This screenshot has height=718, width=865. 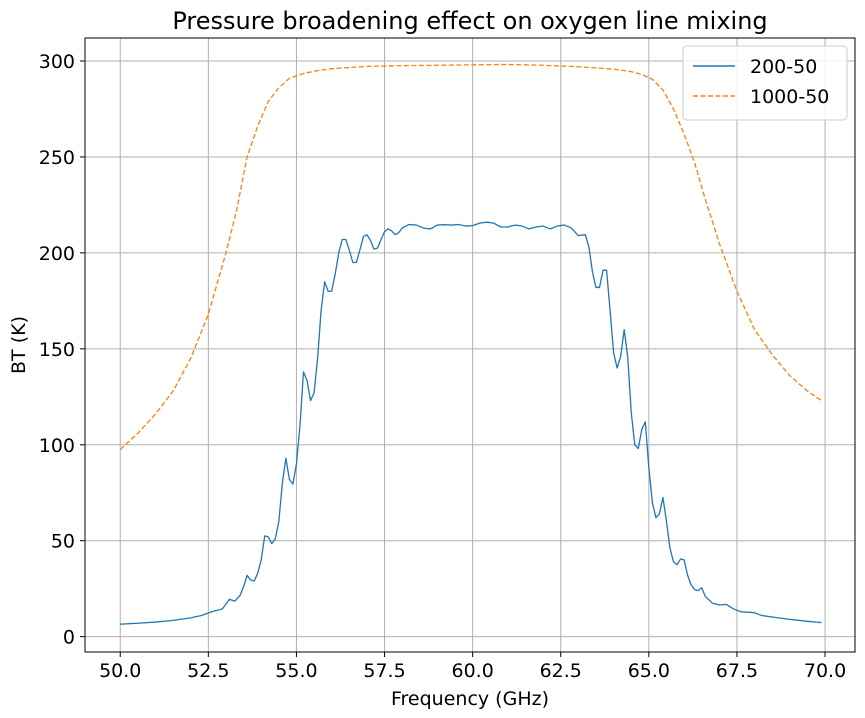 What do you see at coordinates (783, 67) in the screenshot?
I see `legend-label-200-50: 200-50` at bounding box center [783, 67].